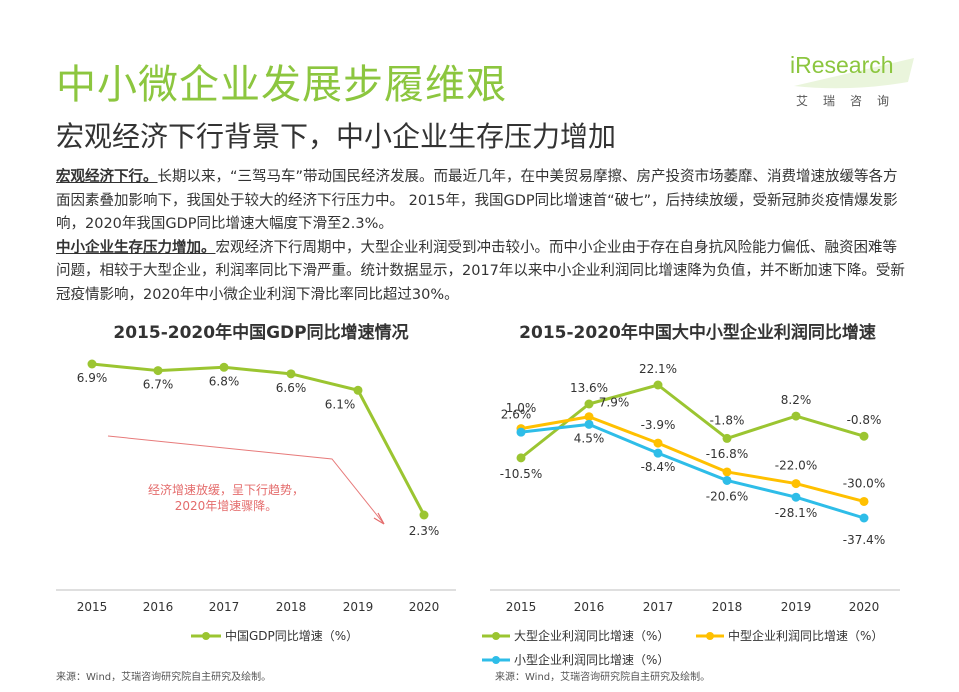 This screenshot has width=959, height=692. Describe the element at coordinates (592, 636) in the screenshot. I see `legend-label: 大型企业利润同比增速（%）` at that location.